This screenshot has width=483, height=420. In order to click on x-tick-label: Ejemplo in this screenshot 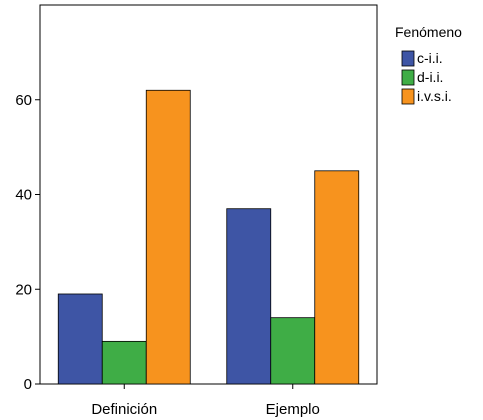, I will do `click(293, 409)`.